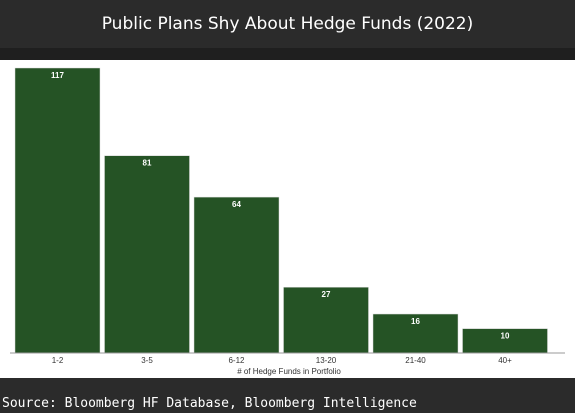  Describe the element at coordinates (236, 360) in the screenshot. I see `x-tick-label-6-12: 6-12` at that location.